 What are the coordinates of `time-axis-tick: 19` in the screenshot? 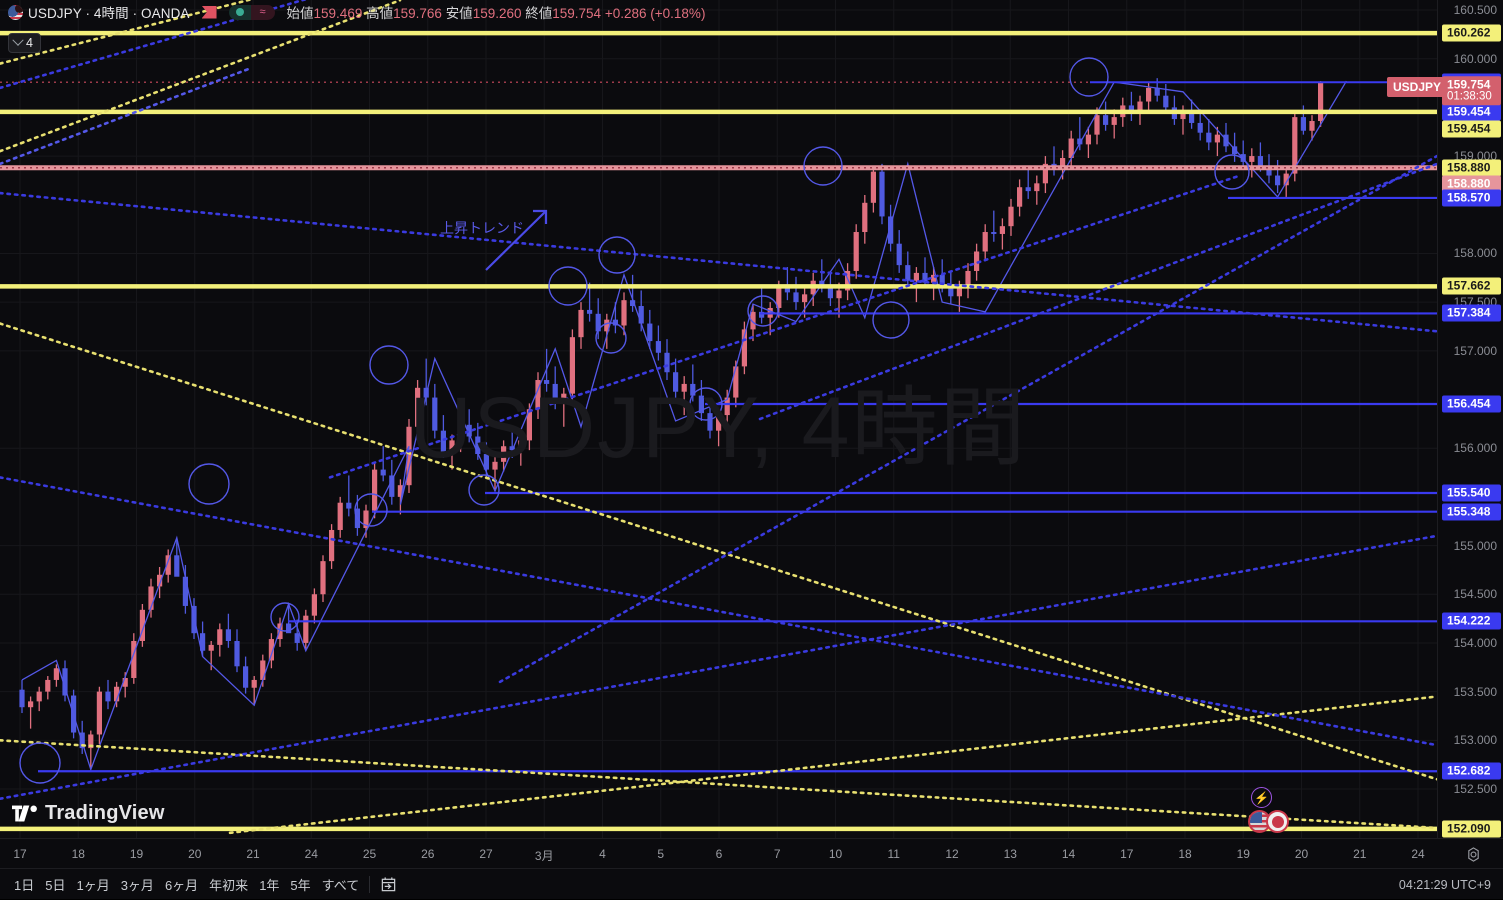 It's located at (136, 854).